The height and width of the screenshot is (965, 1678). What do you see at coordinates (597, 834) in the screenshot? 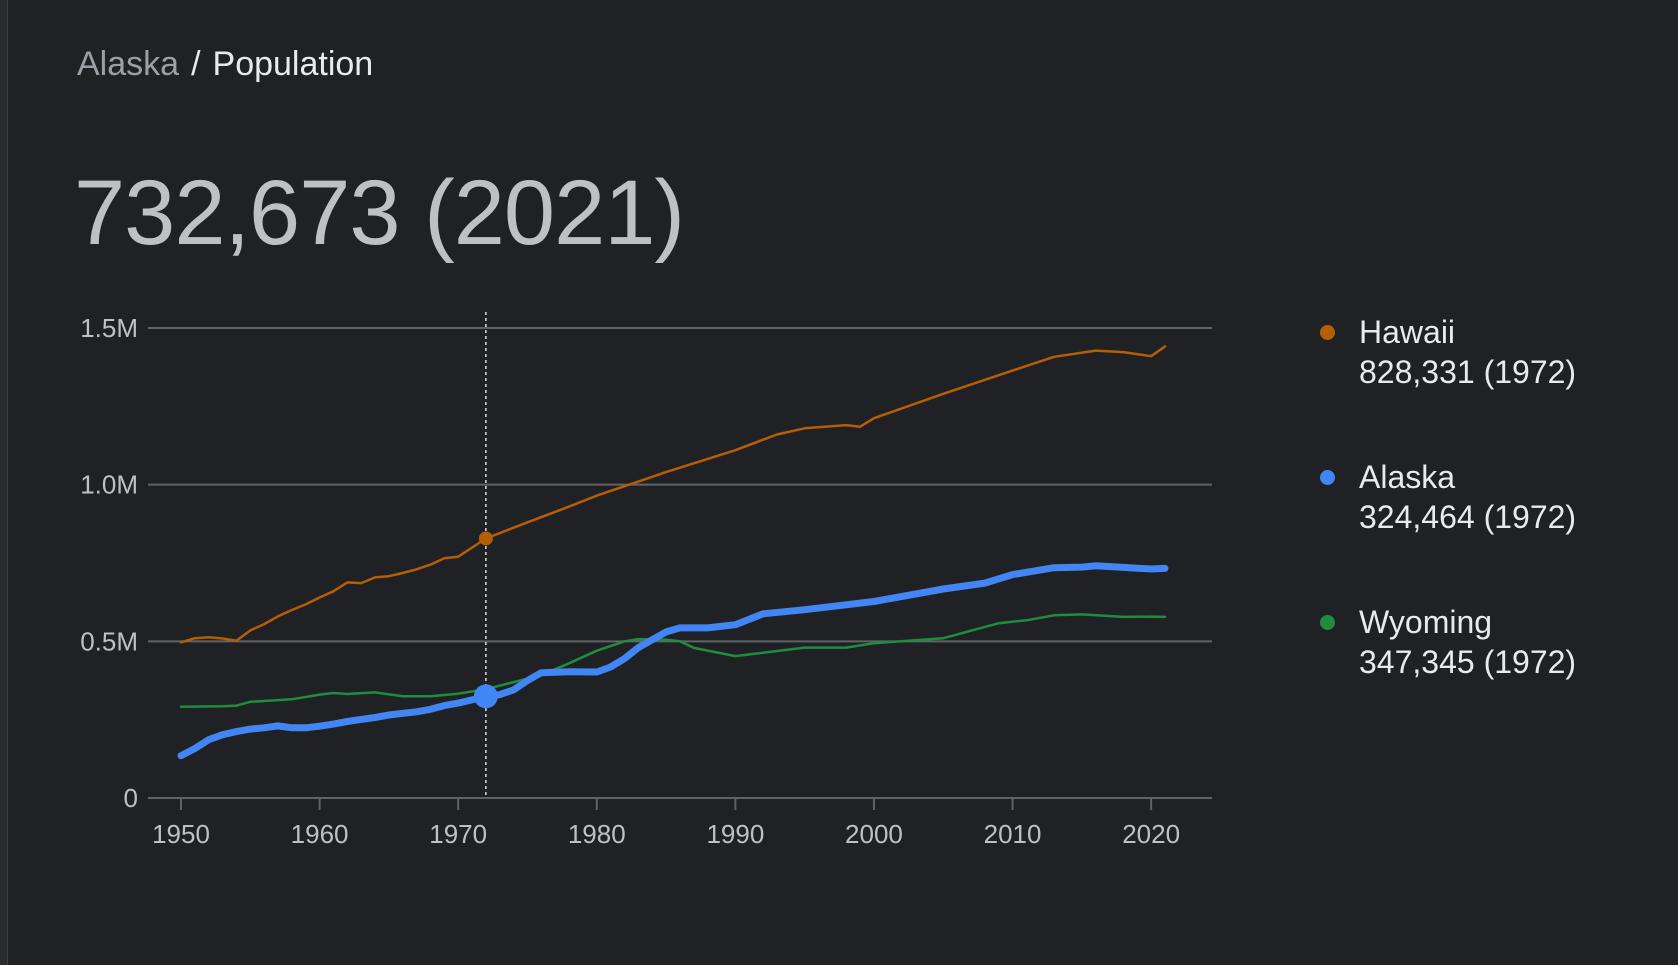
I see `x-tick-label: 1980` at bounding box center [597, 834].